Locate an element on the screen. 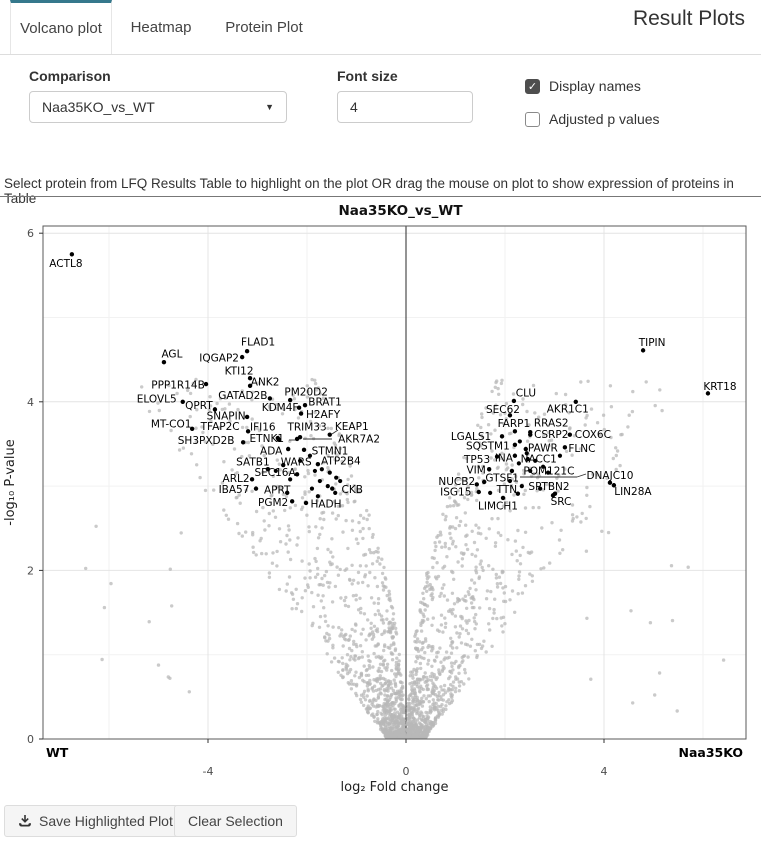  corner-label-naa35ko: Naa35KO is located at coordinates (711, 752).